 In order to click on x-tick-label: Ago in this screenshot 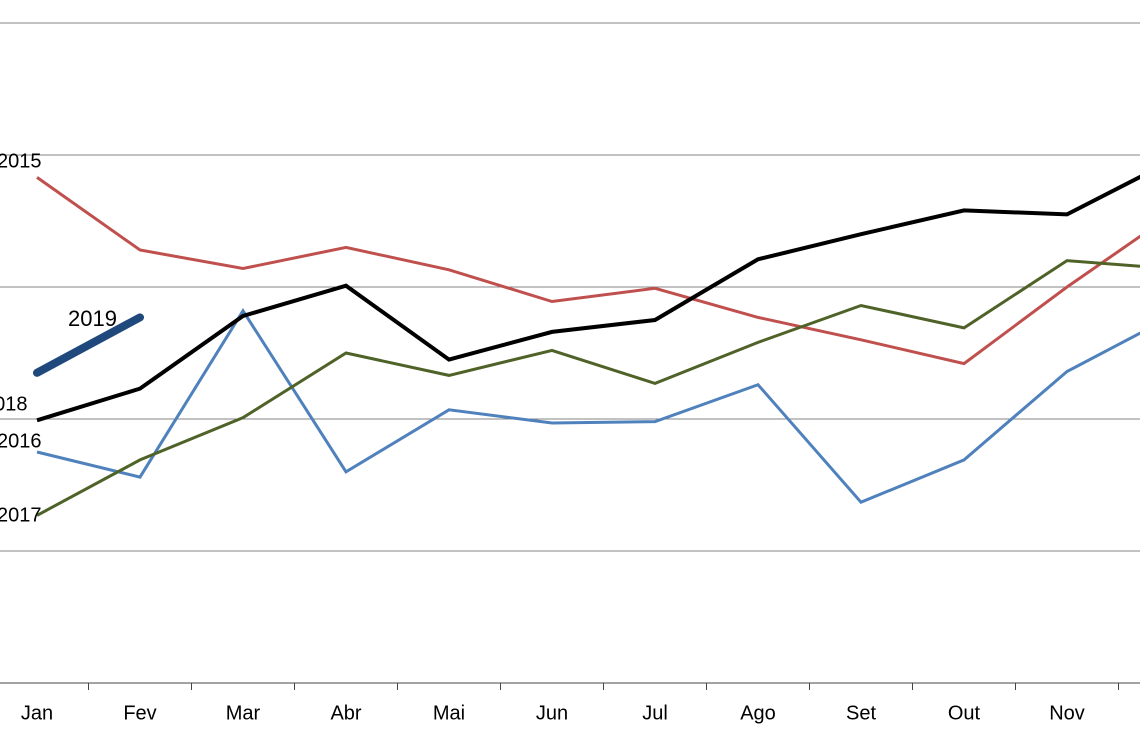, I will do `click(758, 713)`.